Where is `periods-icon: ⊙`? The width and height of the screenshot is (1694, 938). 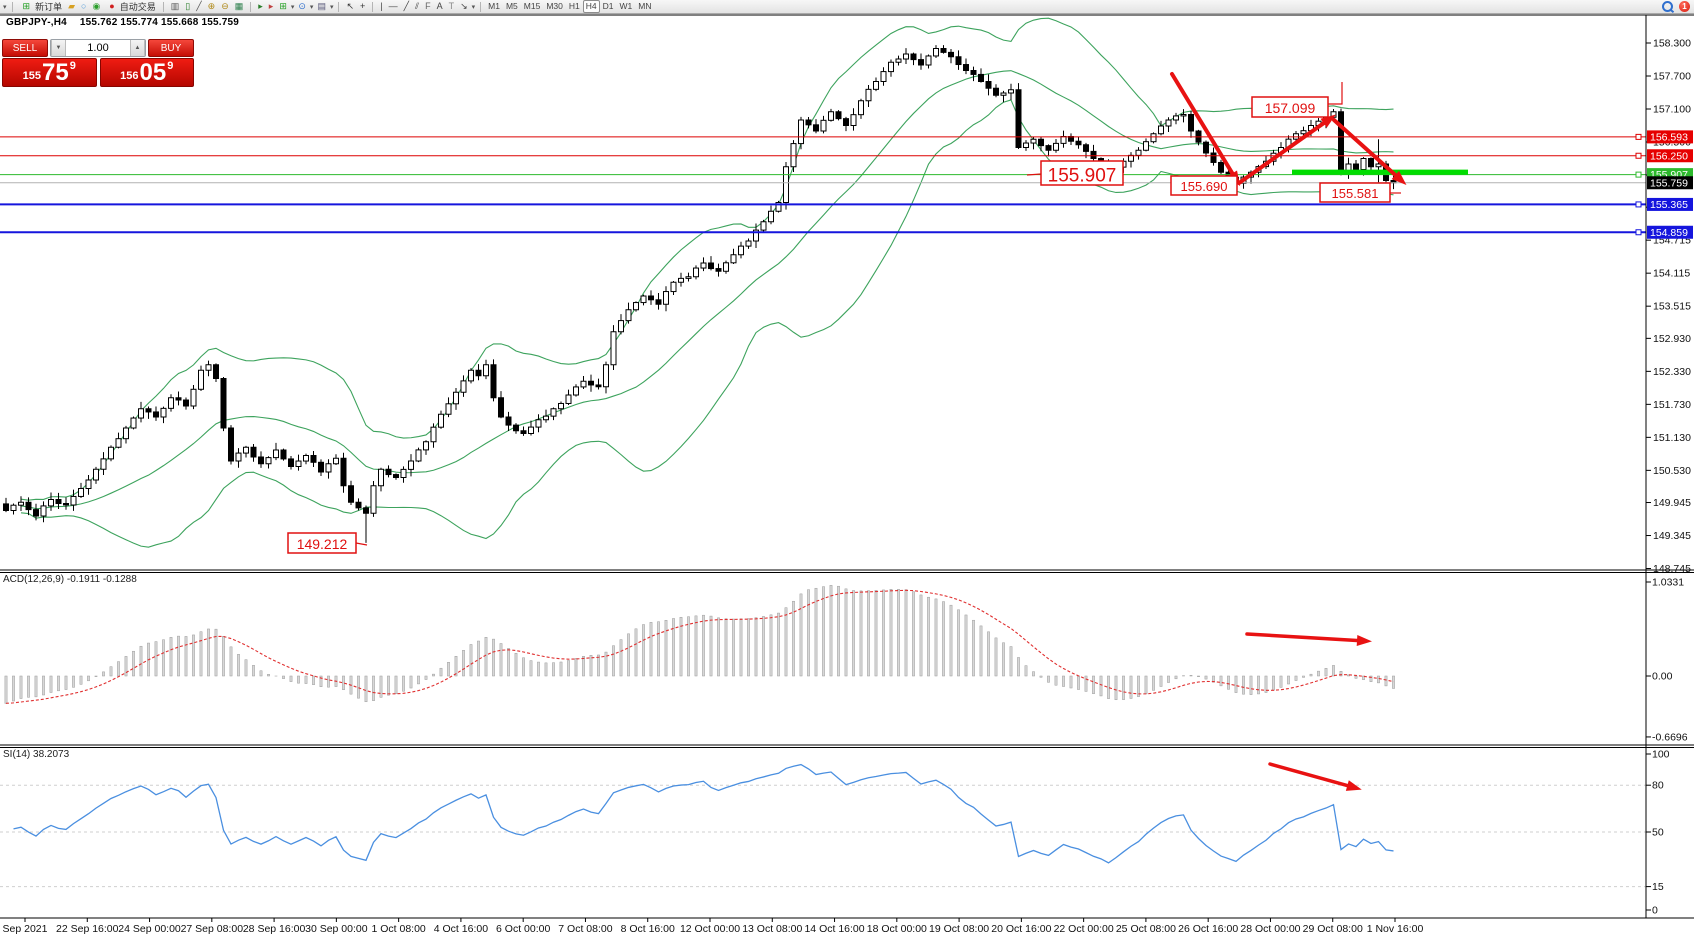
periods-icon: ⊙ is located at coordinates (302, 6).